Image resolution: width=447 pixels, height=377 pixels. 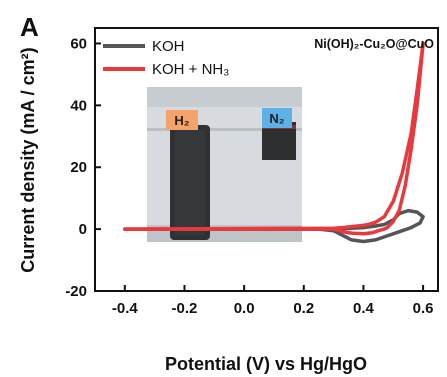 I want to click on x-axis-title: Potential (V) vs Hg/HgO, so click(x=266, y=364).